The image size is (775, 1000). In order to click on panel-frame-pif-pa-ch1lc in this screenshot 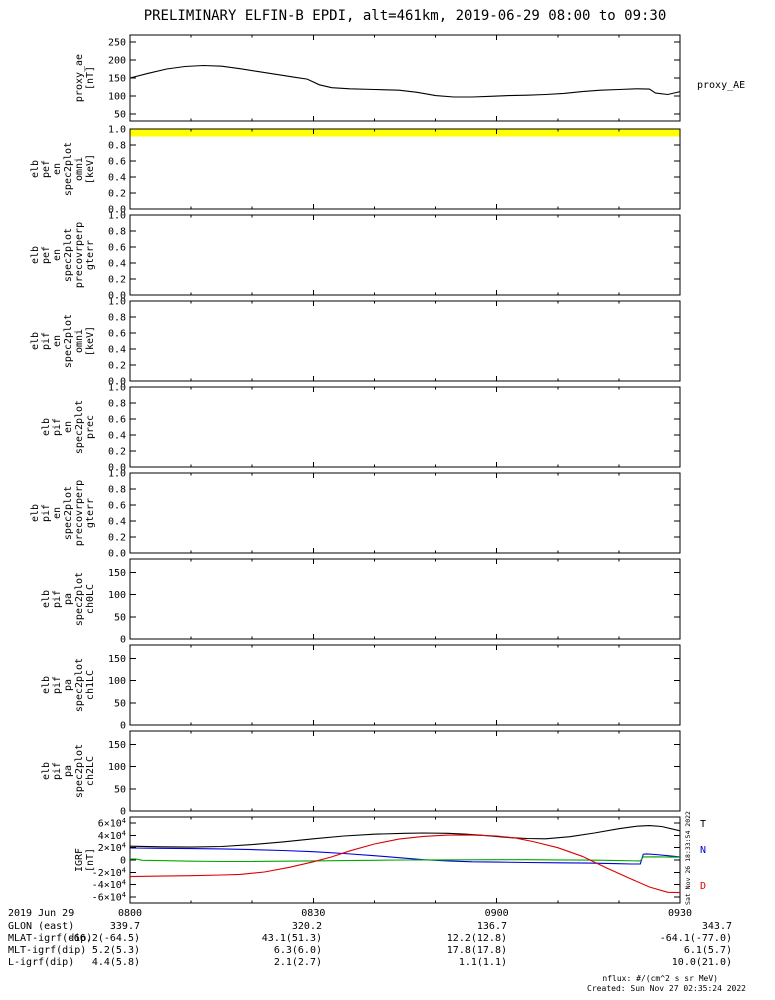, I will do `click(405, 685)`.